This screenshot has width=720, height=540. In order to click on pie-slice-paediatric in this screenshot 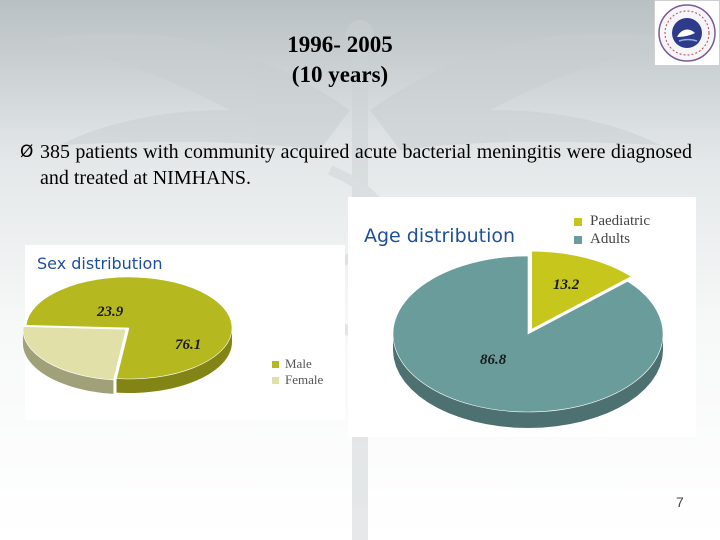, I will do `click(581, 290)`.